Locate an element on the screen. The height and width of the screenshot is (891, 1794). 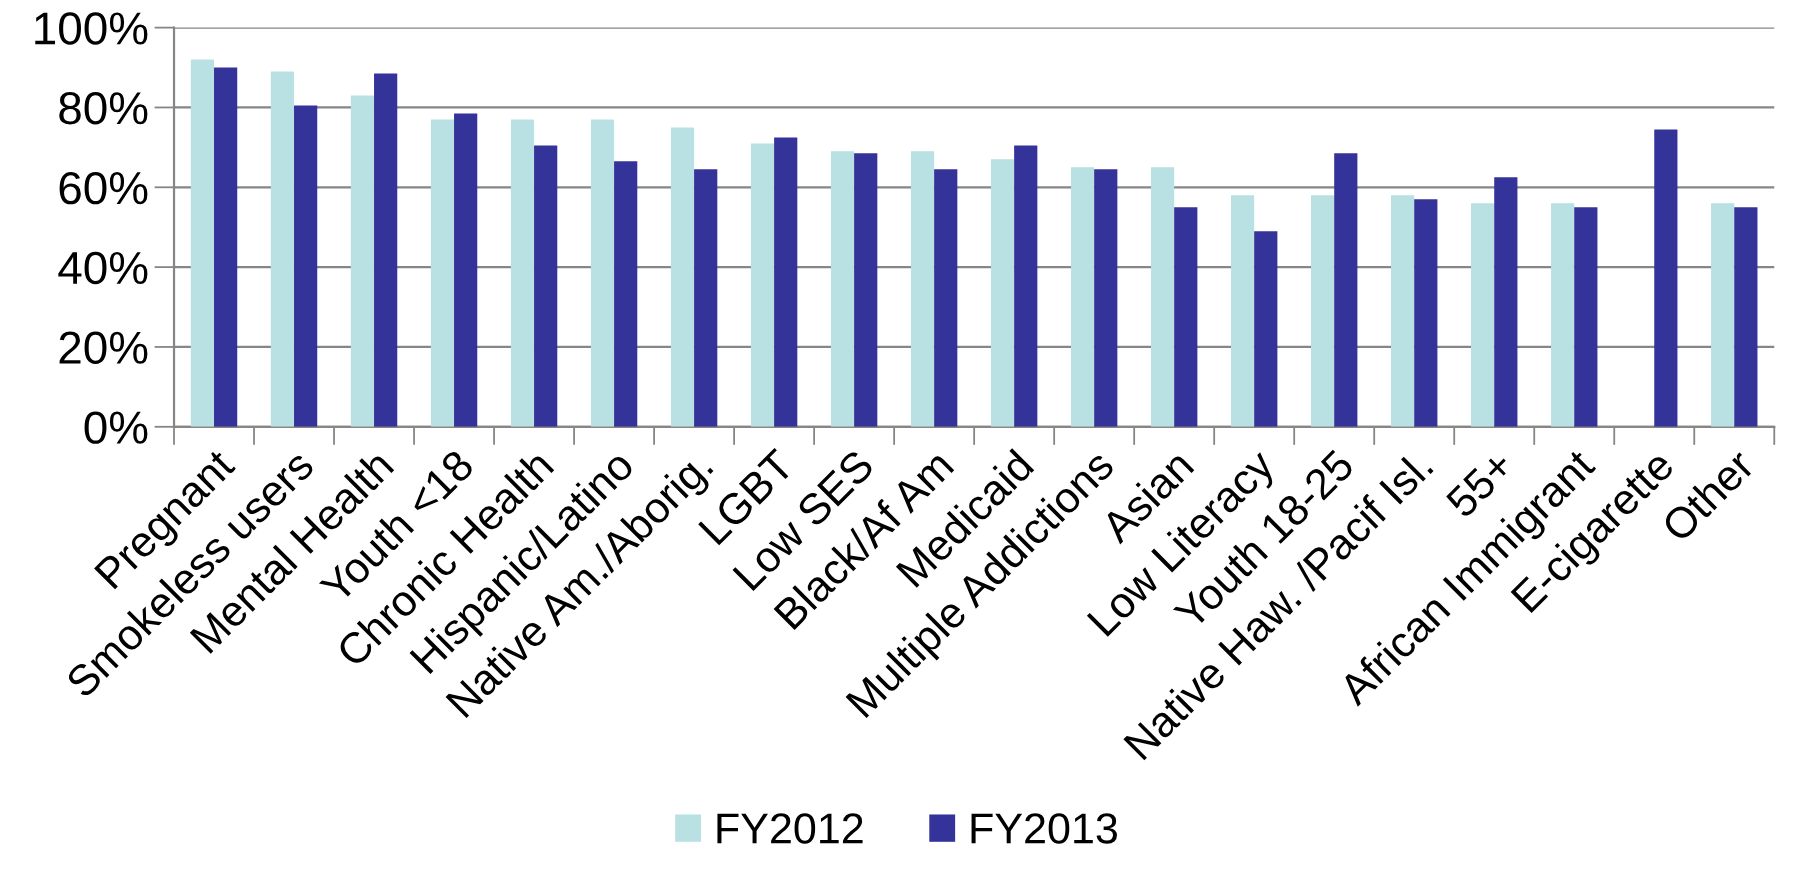
y-tick-label: 40% is located at coordinates (103, 268).